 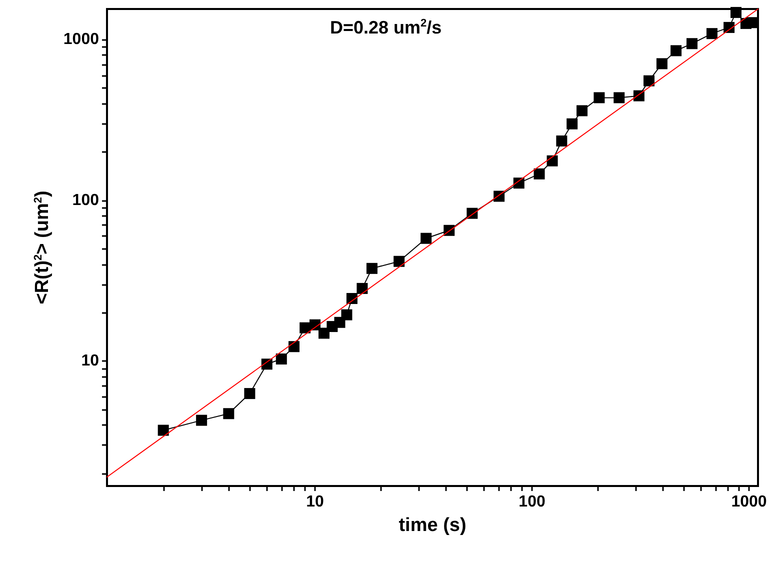 What do you see at coordinates (81, 39) in the screenshot?
I see `y-tick-label: 1000` at bounding box center [81, 39].